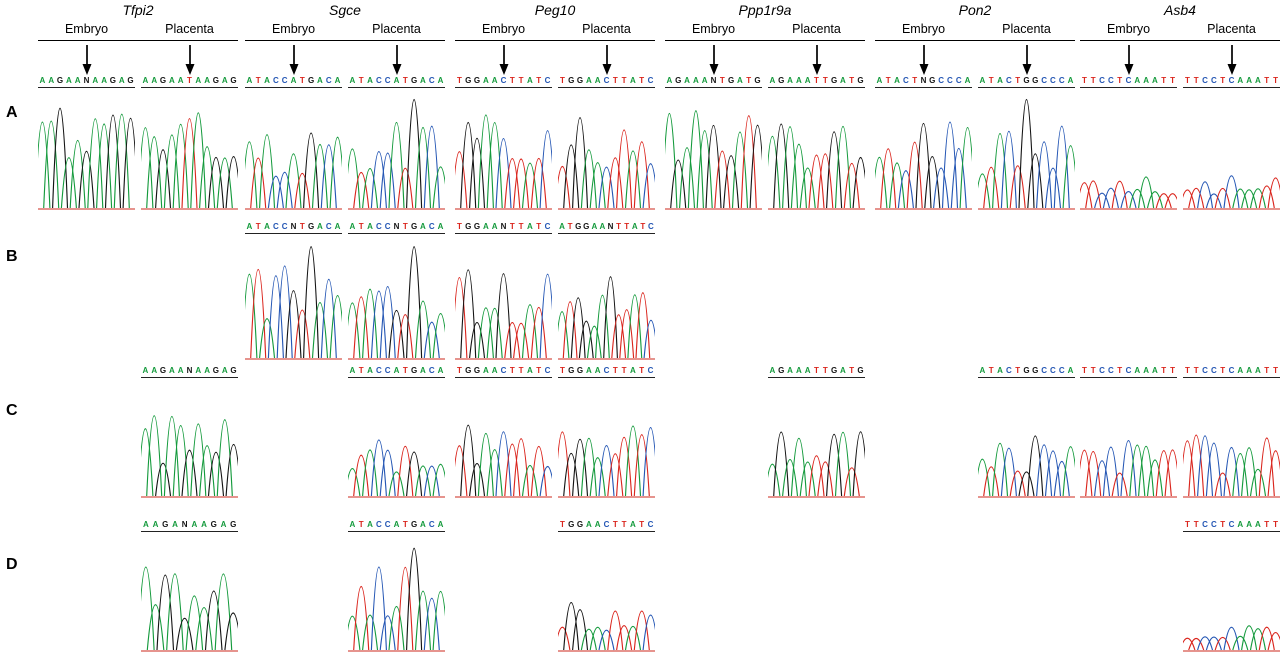 This screenshot has height=653, width=1280. Describe the element at coordinates (86, 156) in the screenshot. I see `chromatogram-trace-tfpi2-a-embryo` at that location.